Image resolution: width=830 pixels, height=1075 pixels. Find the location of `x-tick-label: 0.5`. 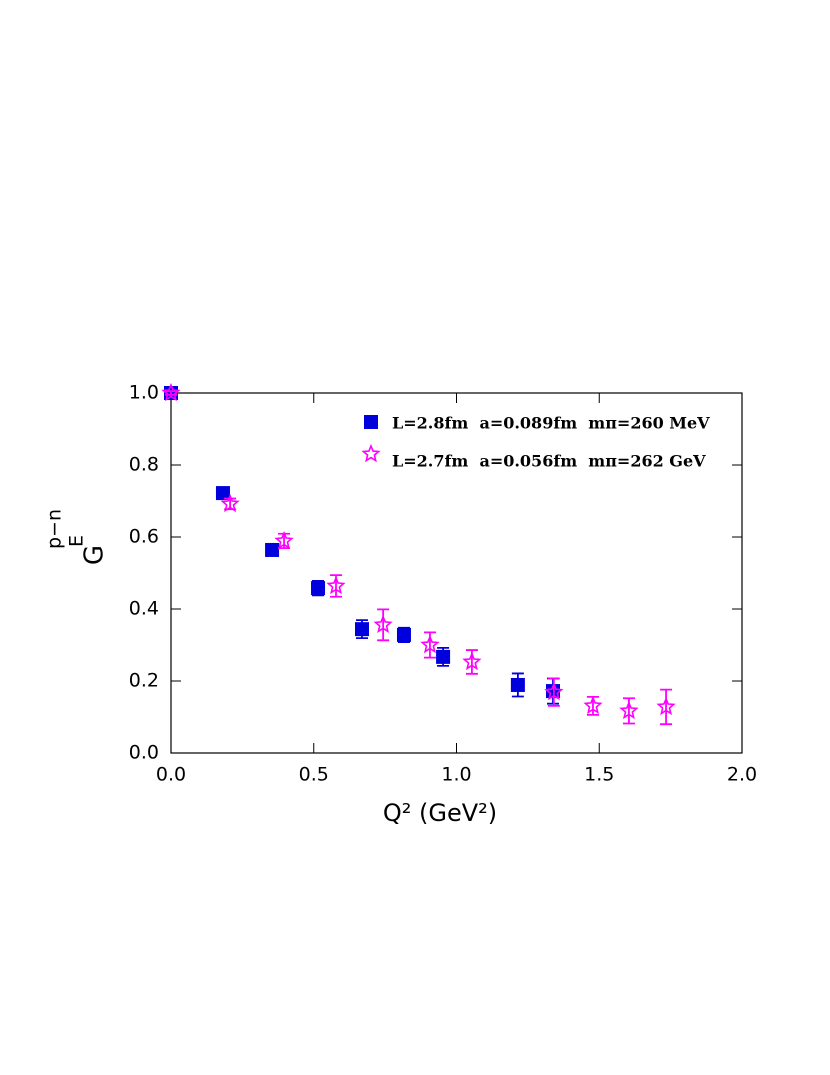

x-tick-label: 0.5 is located at coordinates (314, 775).